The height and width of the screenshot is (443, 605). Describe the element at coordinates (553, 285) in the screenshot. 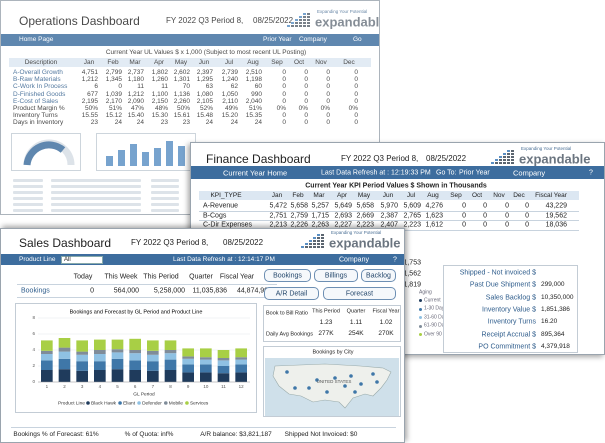

I see `kpi-value: 299,000` at that location.